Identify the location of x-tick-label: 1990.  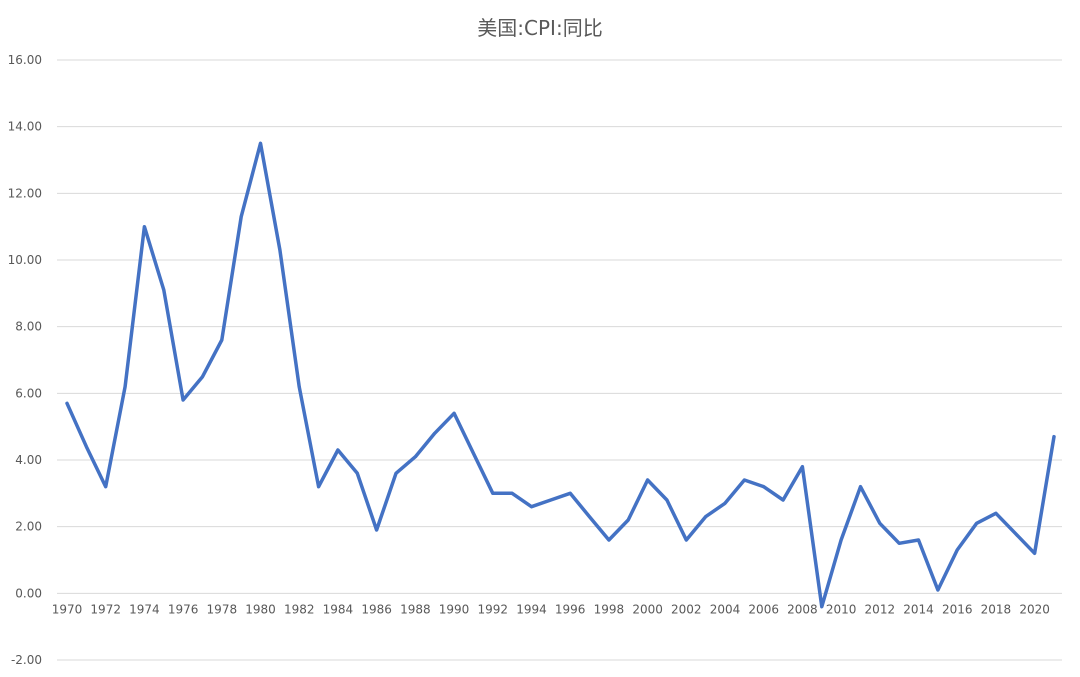
(454, 609).